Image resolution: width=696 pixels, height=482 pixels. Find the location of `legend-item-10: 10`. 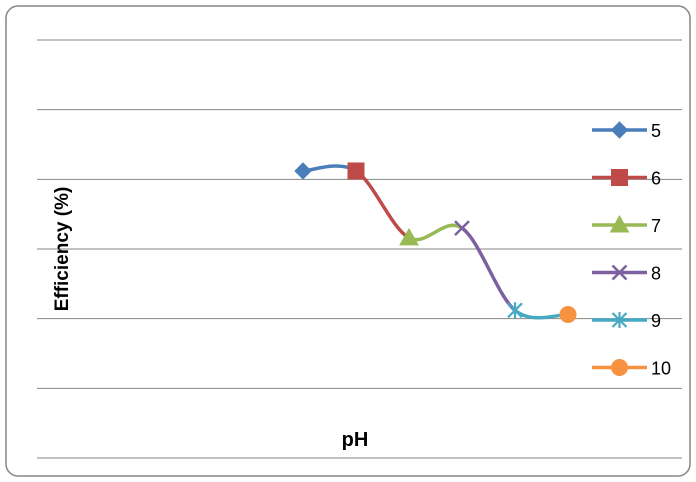

legend-item-10: 10 is located at coordinates (631, 369).